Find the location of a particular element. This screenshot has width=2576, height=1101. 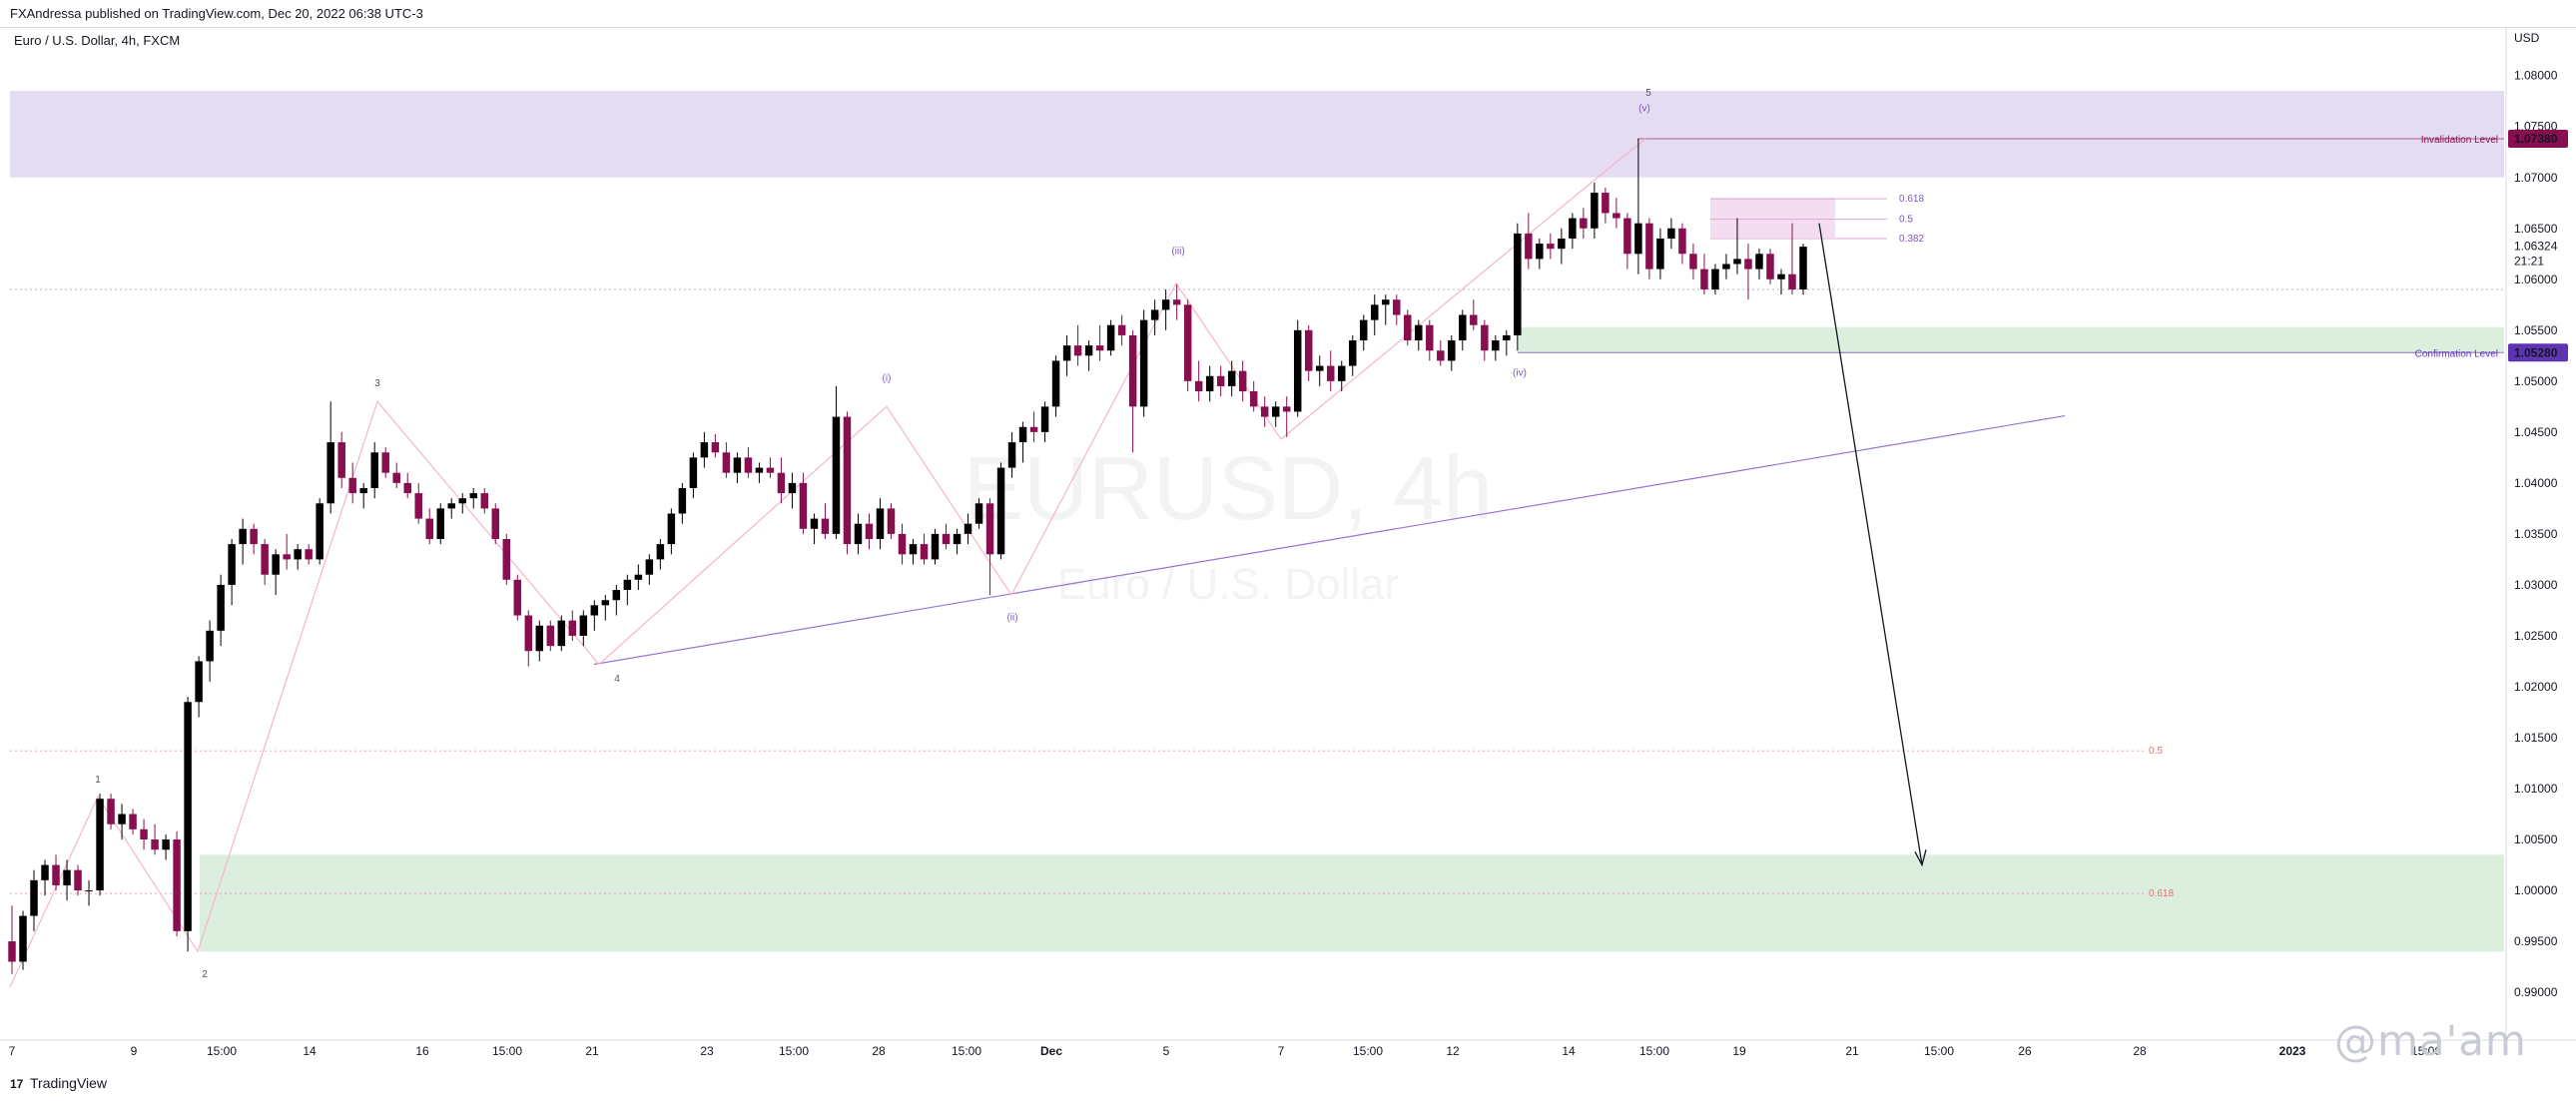

watermark-symbol: EURUSD, 4h is located at coordinates (1229, 489).